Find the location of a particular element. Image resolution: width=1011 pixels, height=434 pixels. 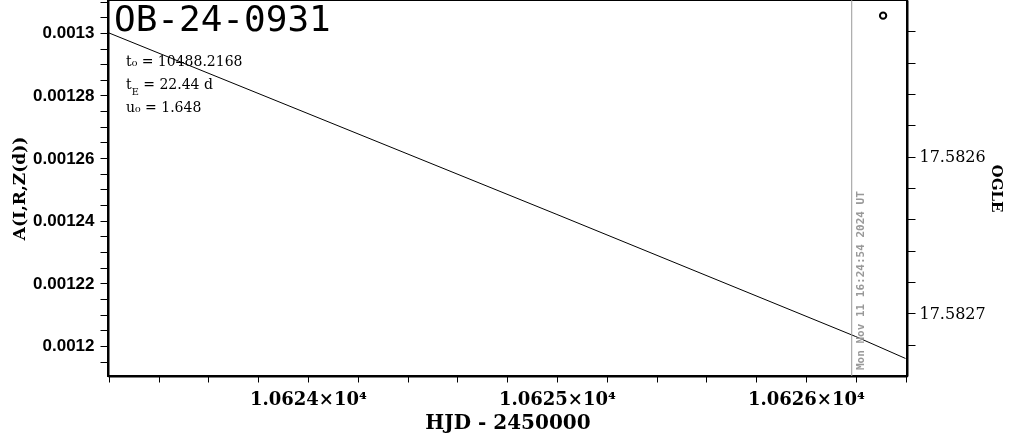

x-tick-label: 1.0625×10⁴ is located at coordinates (557, 398).